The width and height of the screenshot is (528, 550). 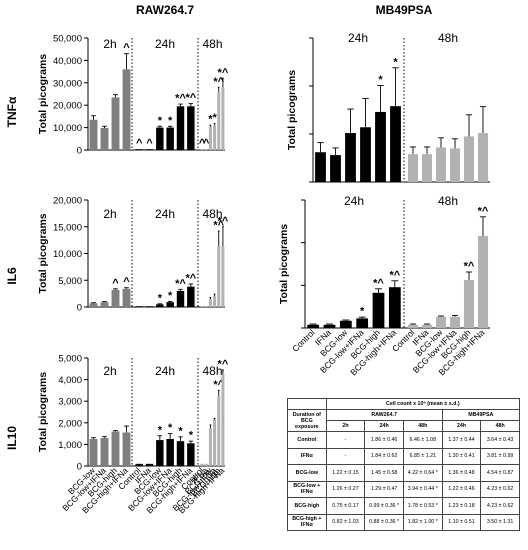 I want to click on column-title-raw: RAW264.7, so click(x=165, y=10).